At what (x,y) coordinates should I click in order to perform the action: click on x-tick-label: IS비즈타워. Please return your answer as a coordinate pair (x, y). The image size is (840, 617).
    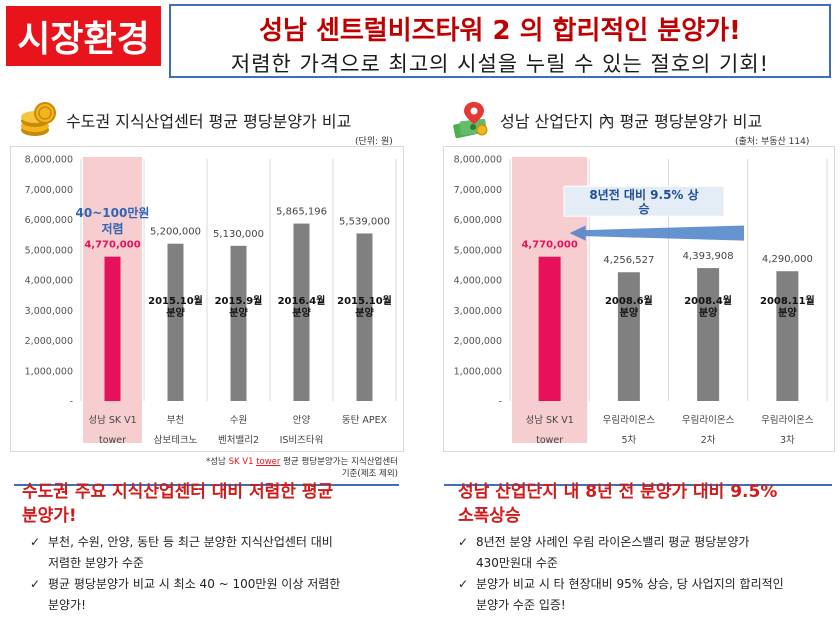
    Looking at the image, I should click on (302, 440).